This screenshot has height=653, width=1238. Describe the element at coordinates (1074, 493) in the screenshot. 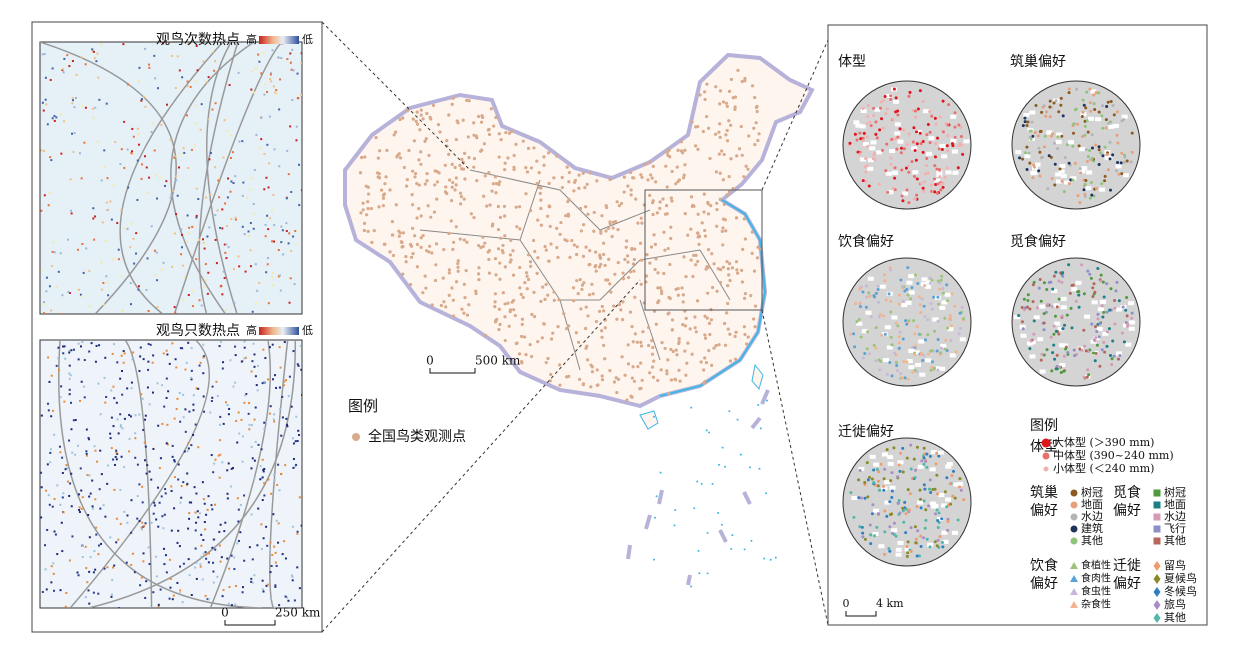

I see `legend-marker` at that location.